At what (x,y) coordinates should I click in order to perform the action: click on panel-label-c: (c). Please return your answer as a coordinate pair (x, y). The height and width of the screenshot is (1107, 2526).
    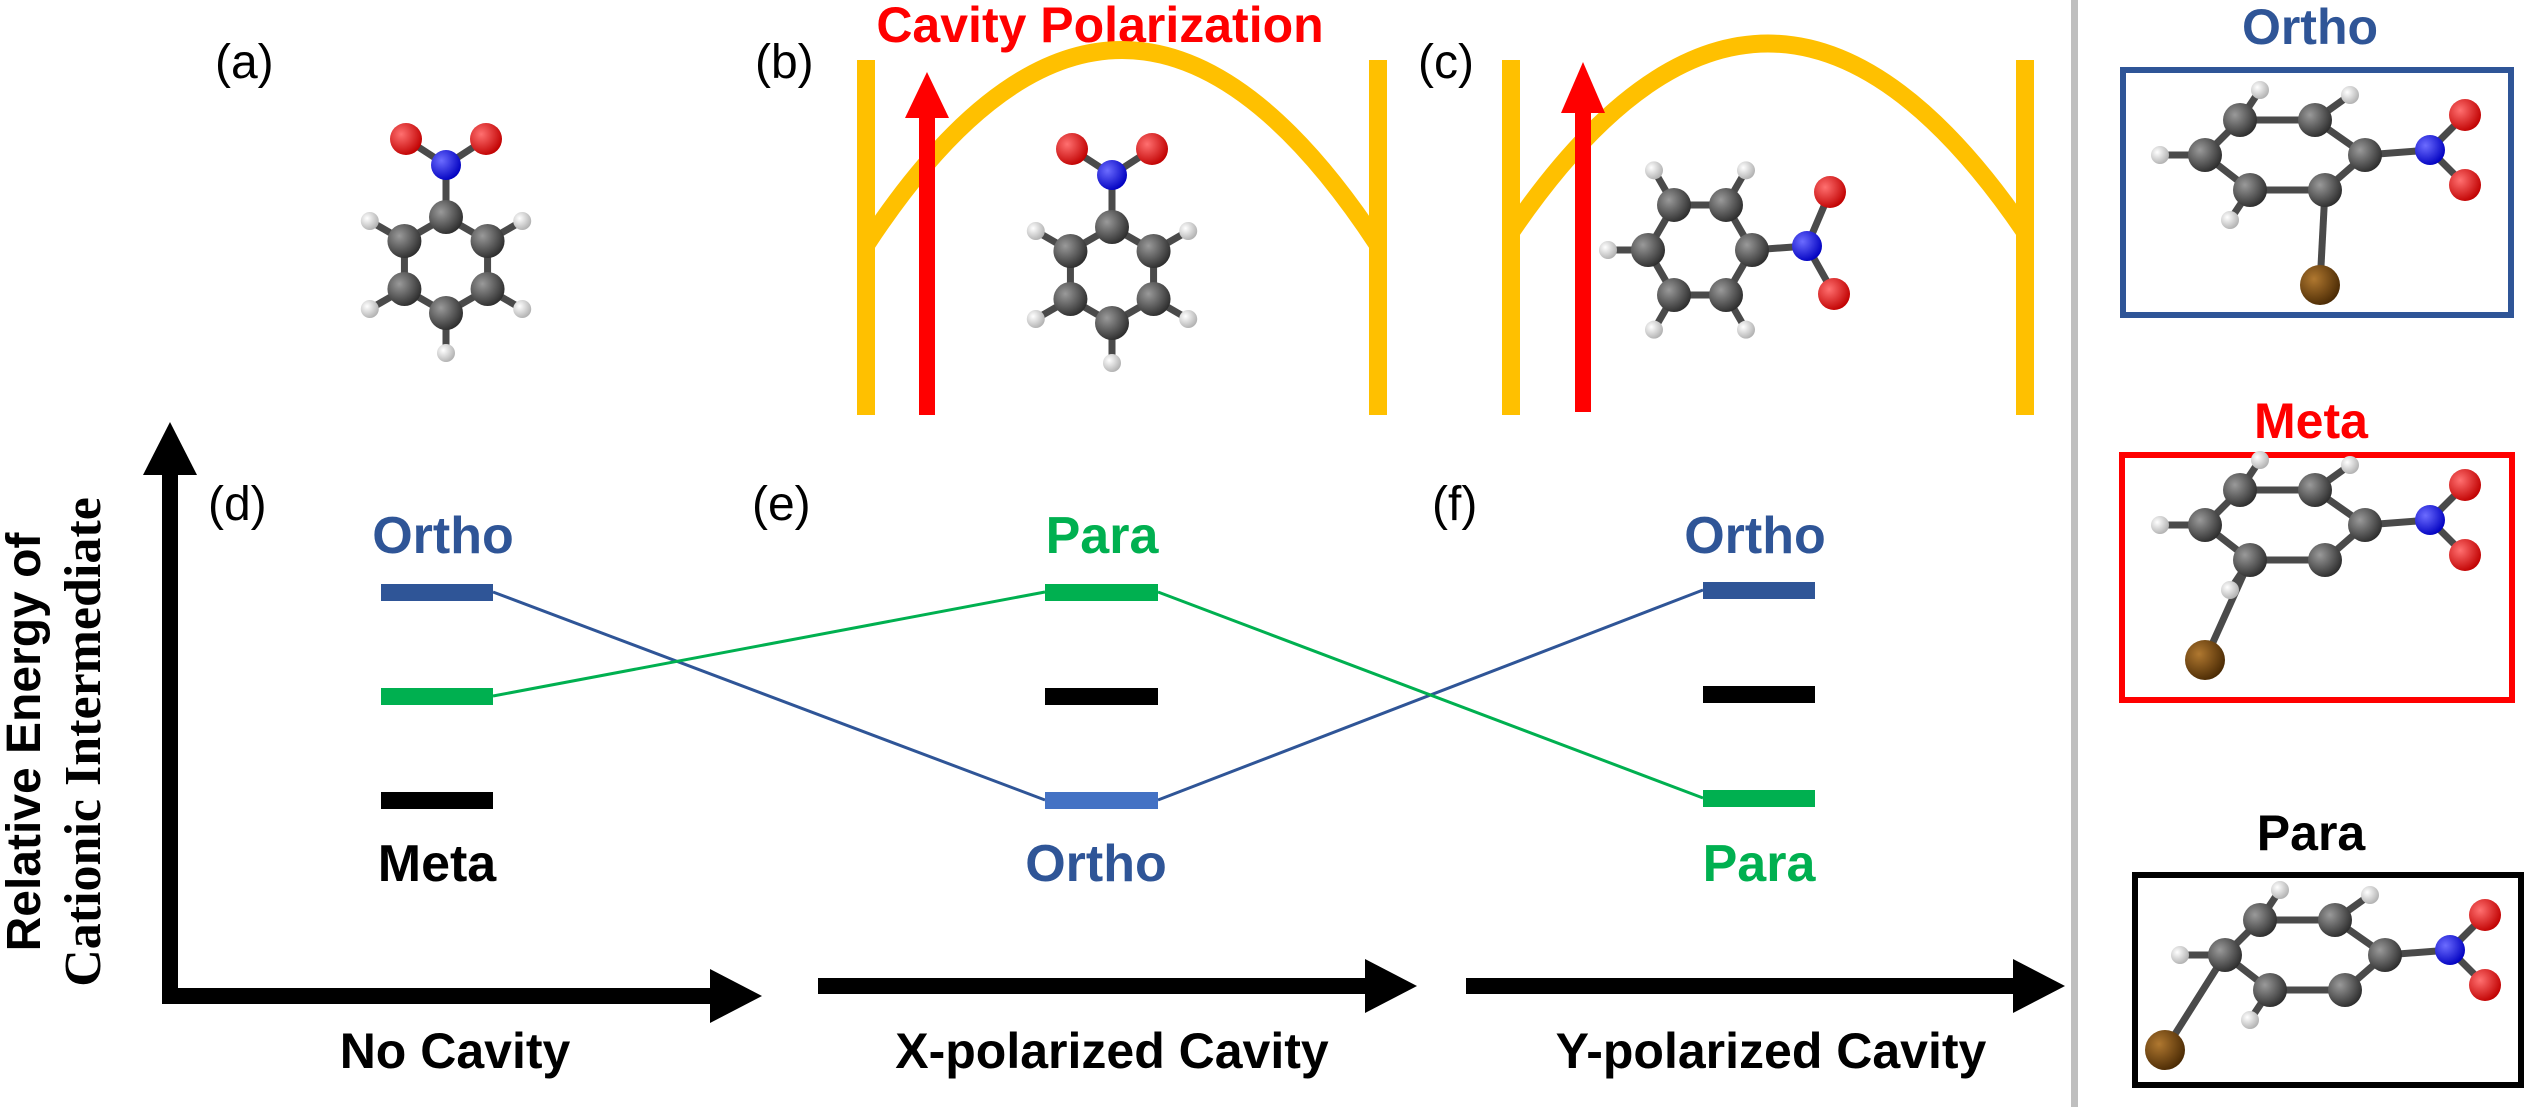
    Looking at the image, I should click on (1446, 62).